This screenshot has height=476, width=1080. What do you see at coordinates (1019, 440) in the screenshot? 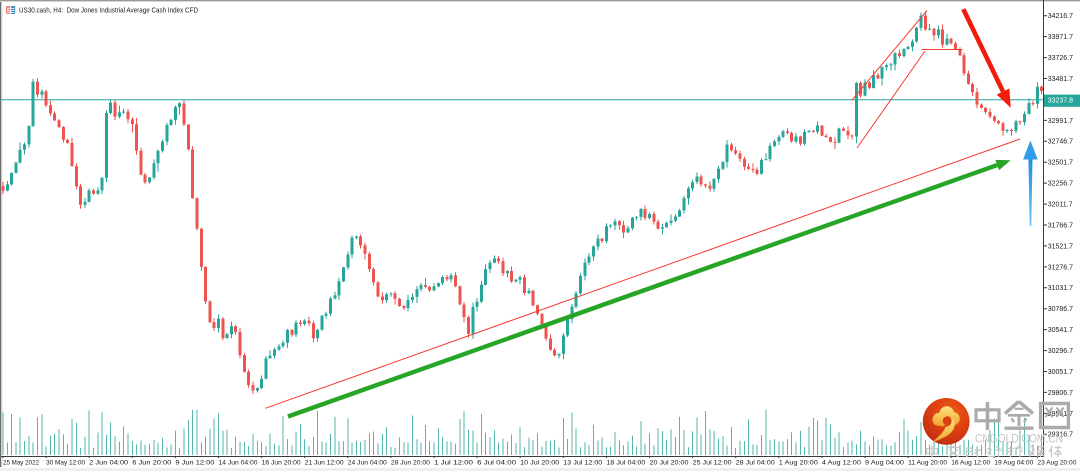
I see `svg-text: CNGOLD.COM.CN` at bounding box center [1019, 440].